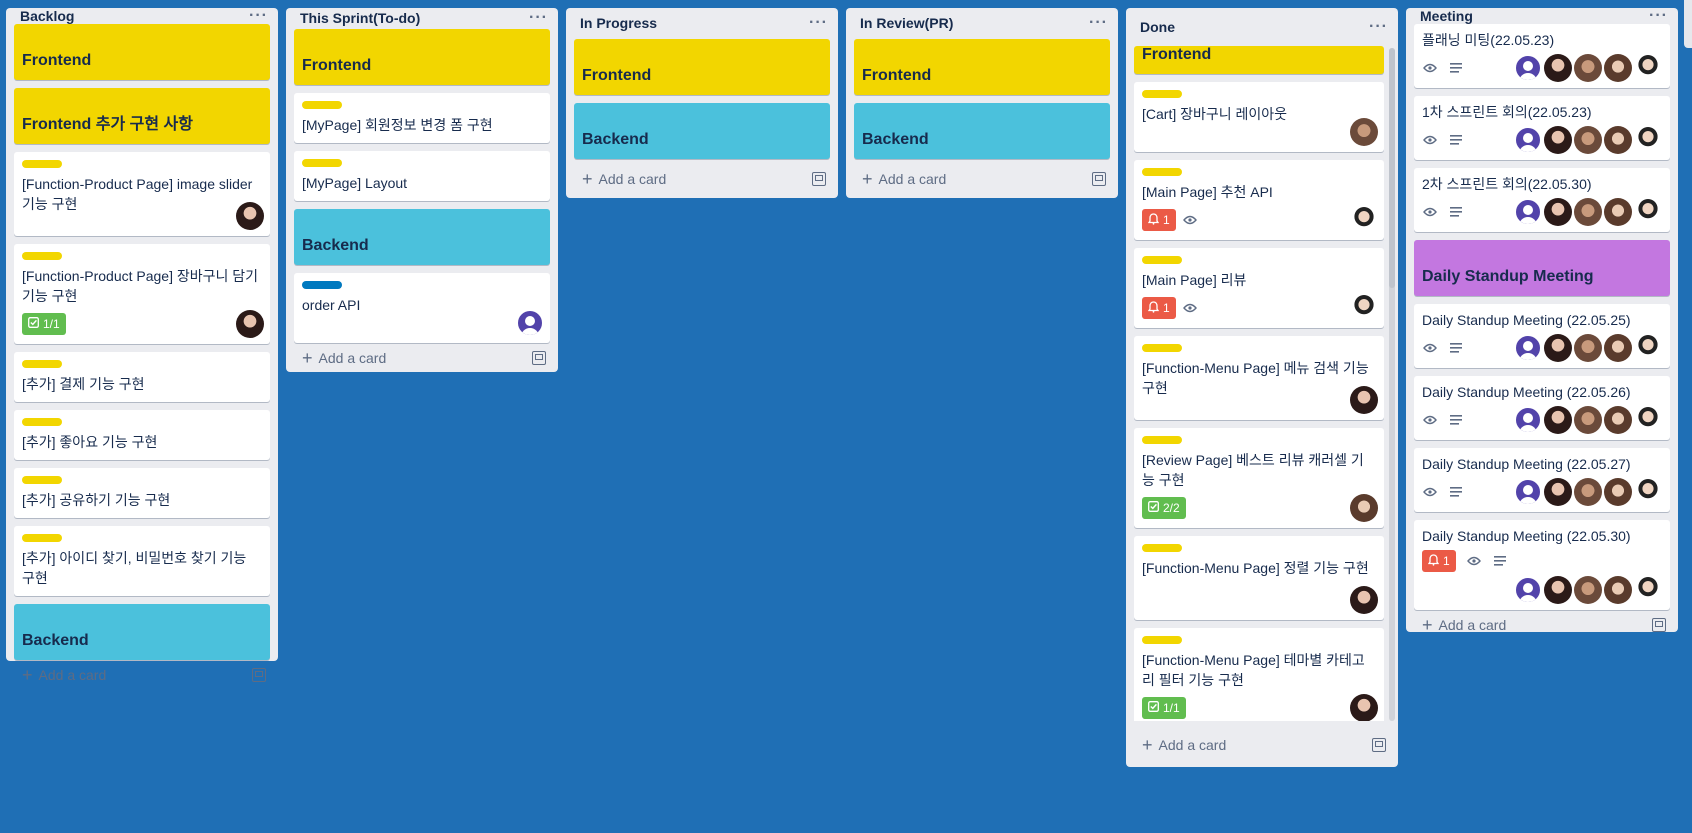  Describe the element at coordinates (422, 307) in the screenshot. I see `card: order API` at that location.